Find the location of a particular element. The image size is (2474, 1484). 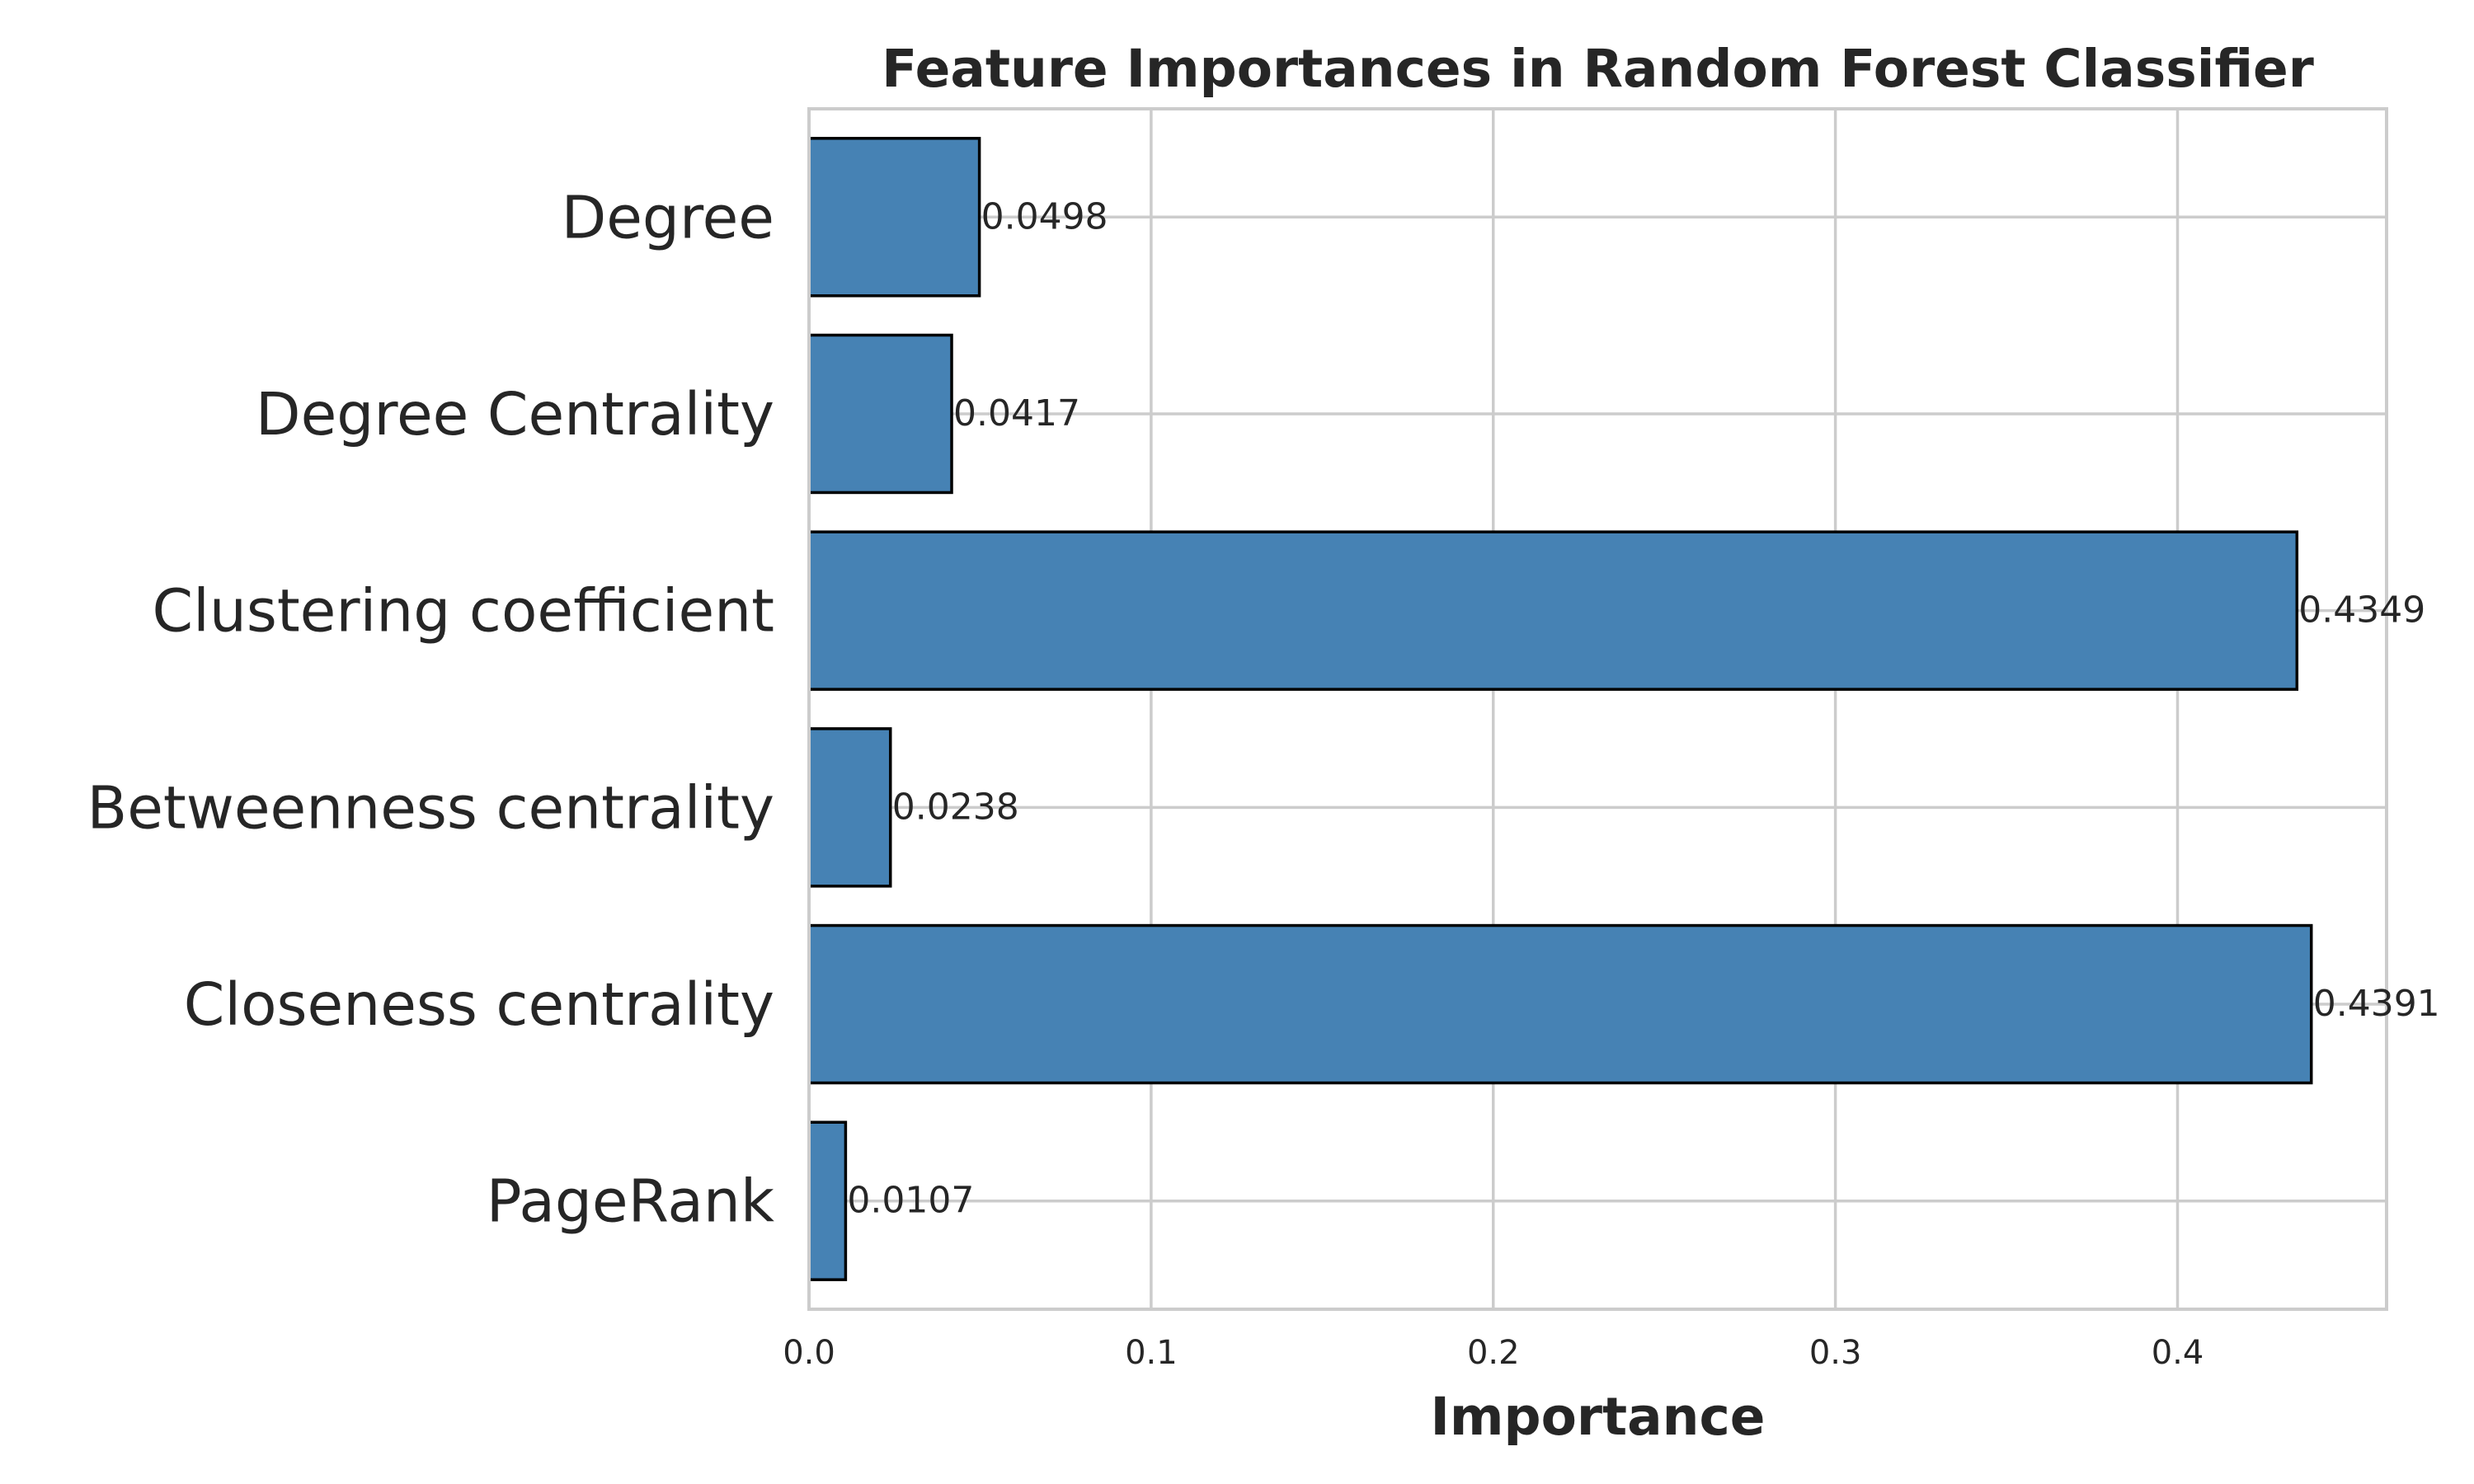

x-tick-label: 0.4 is located at coordinates (2178, 1353).